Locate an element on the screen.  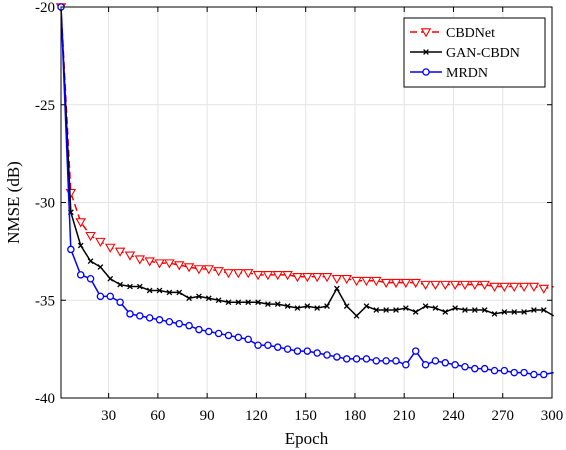
legend-label: CBDNet is located at coordinates (470, 33).